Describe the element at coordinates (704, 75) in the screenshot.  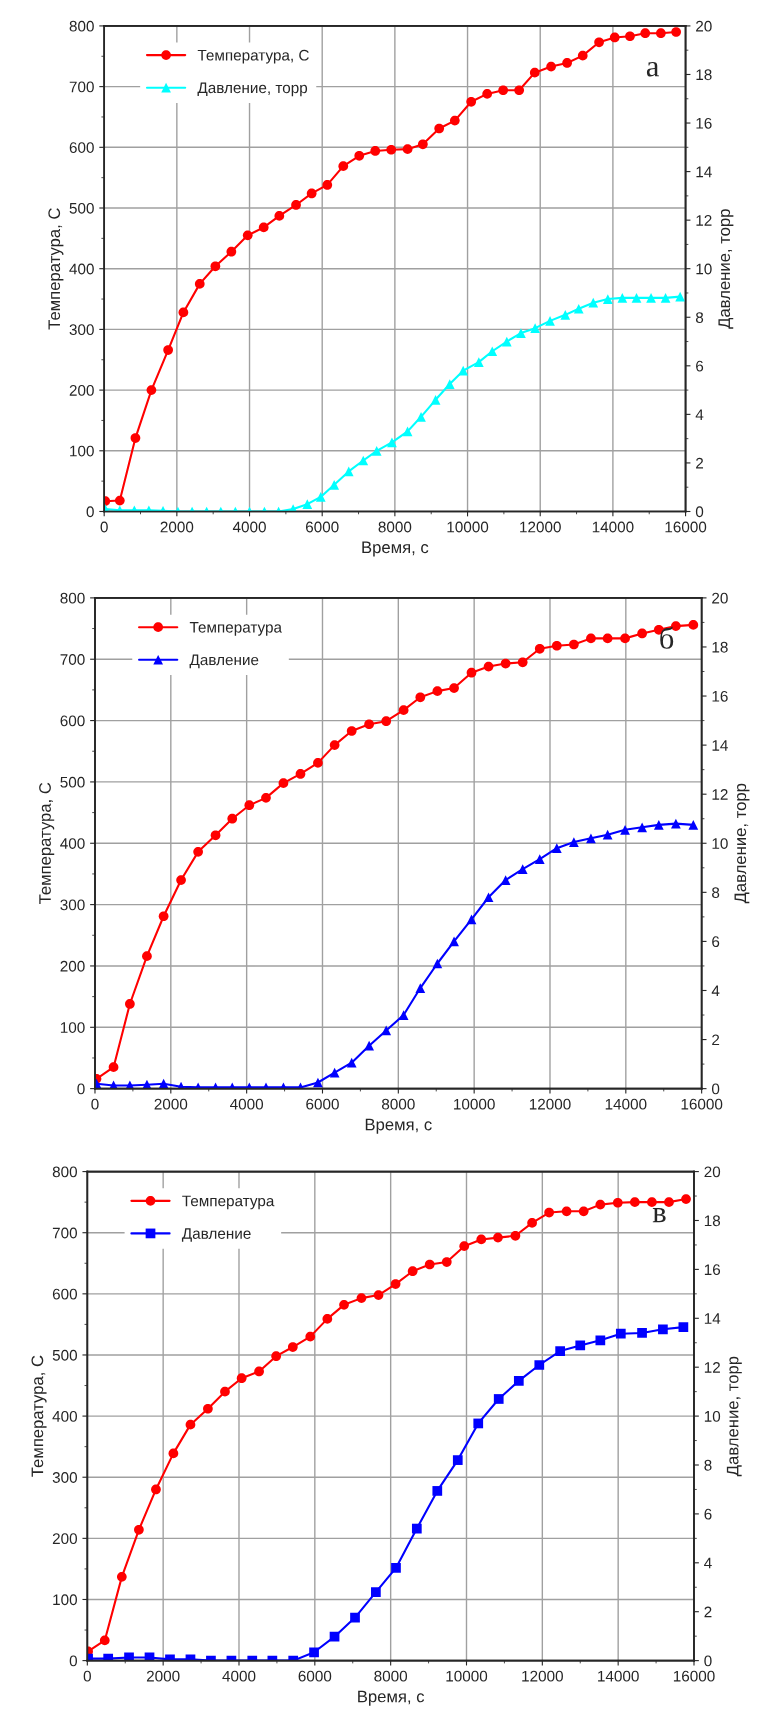
I see `y2-tick-label: 18` at that location.